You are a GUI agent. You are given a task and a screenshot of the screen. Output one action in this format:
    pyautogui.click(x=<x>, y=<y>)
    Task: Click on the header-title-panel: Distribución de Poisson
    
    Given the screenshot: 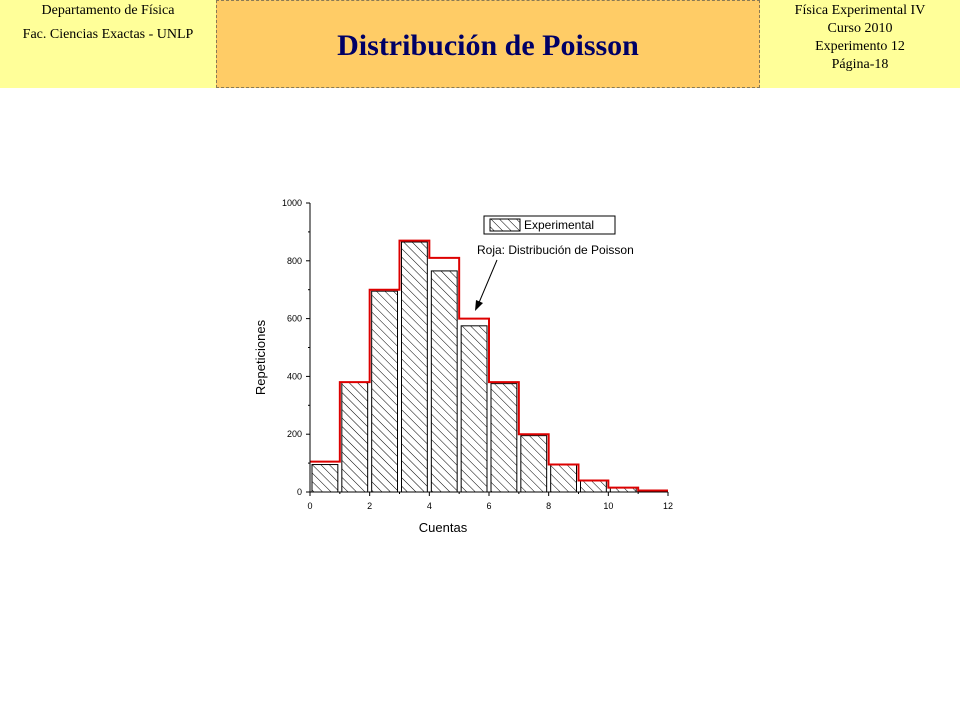 What is the action you would take?
    pyautogui.click(x=488, y=44)
    